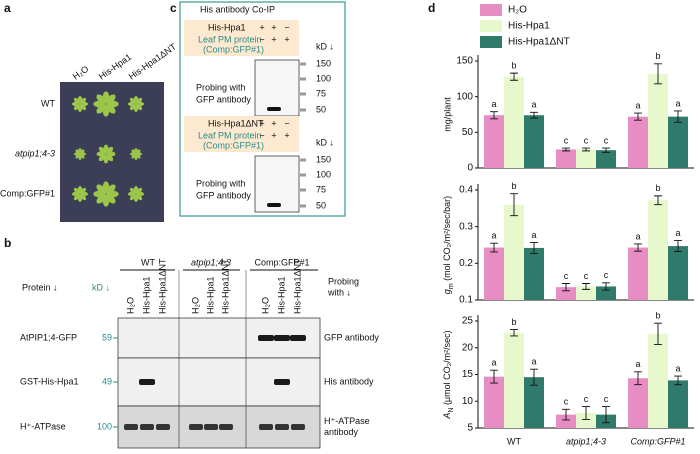 This screenshot has height=454, width=700. What do you see at coordinates (448, 245) in the screenshot?
I see `y-axis-label: gm (mol CO₂/m²/sec/bar)` at bounding box center [448, 245].